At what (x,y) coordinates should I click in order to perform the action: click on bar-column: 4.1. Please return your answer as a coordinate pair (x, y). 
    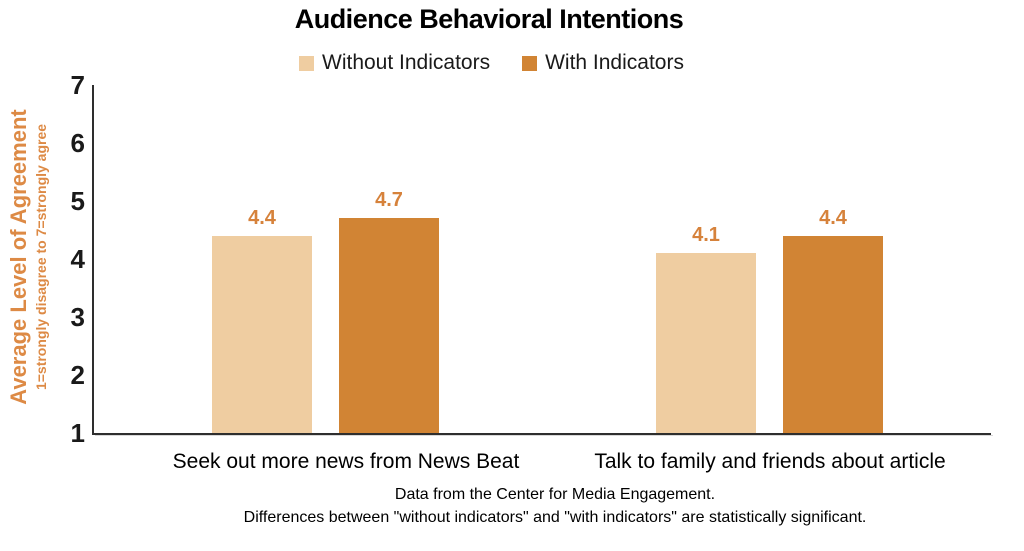
    Looking at the image, I should click on (706, 328).